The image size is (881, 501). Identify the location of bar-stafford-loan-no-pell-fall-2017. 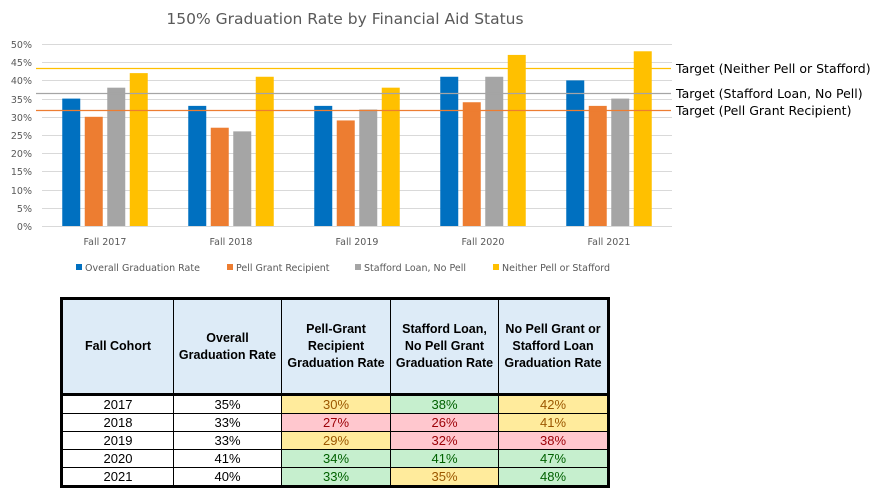
(116, 157).